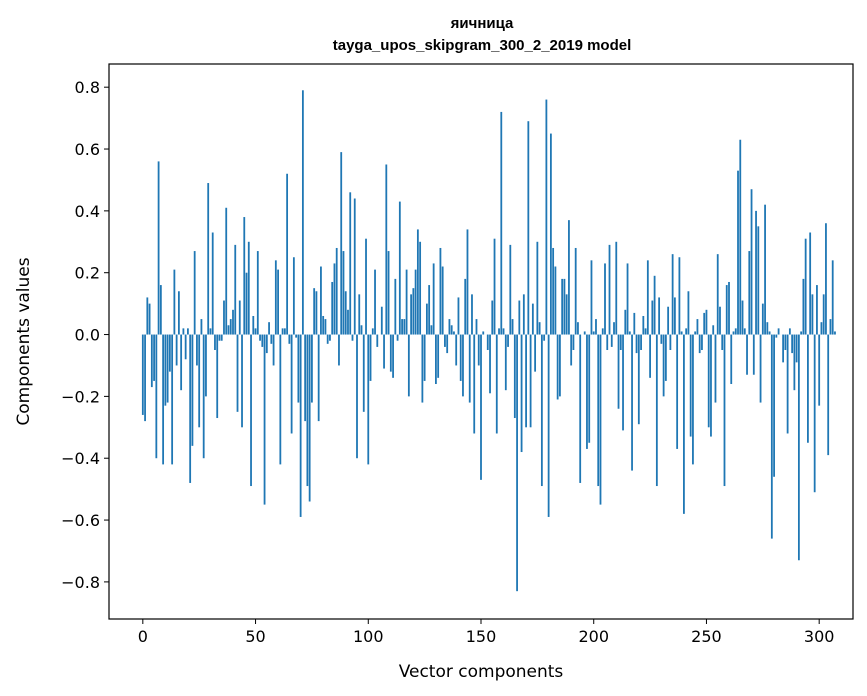  Describe the element at coordinates (87, 273) in the screenshot. I see `y-tick-label: 0.2` at that location.